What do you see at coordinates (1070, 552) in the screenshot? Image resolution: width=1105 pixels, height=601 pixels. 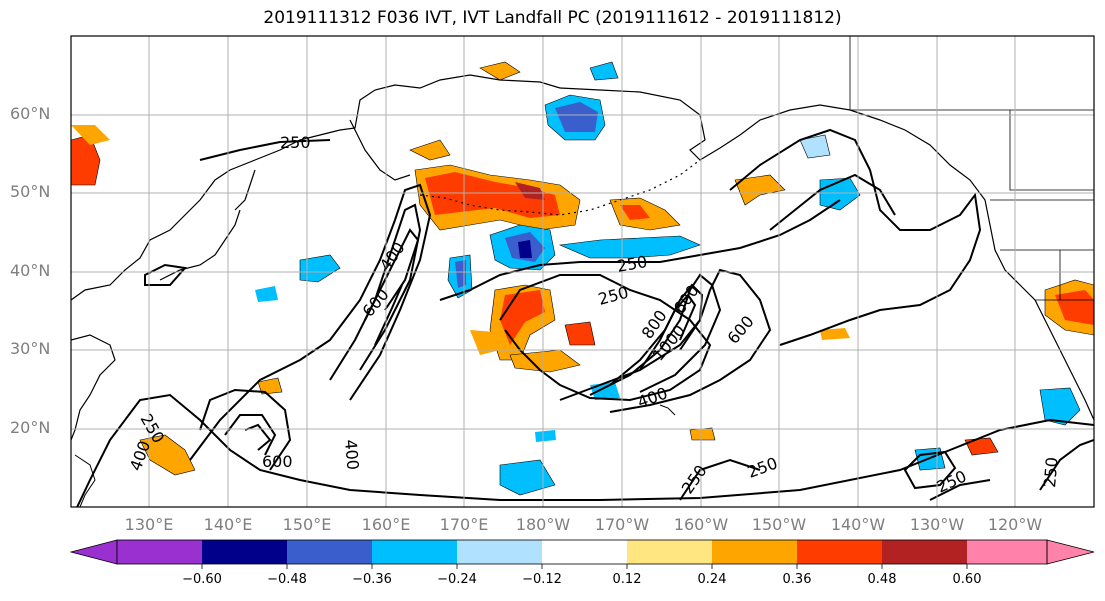 I see `colorbar-extend-high` at bounding box center [1070, 552].